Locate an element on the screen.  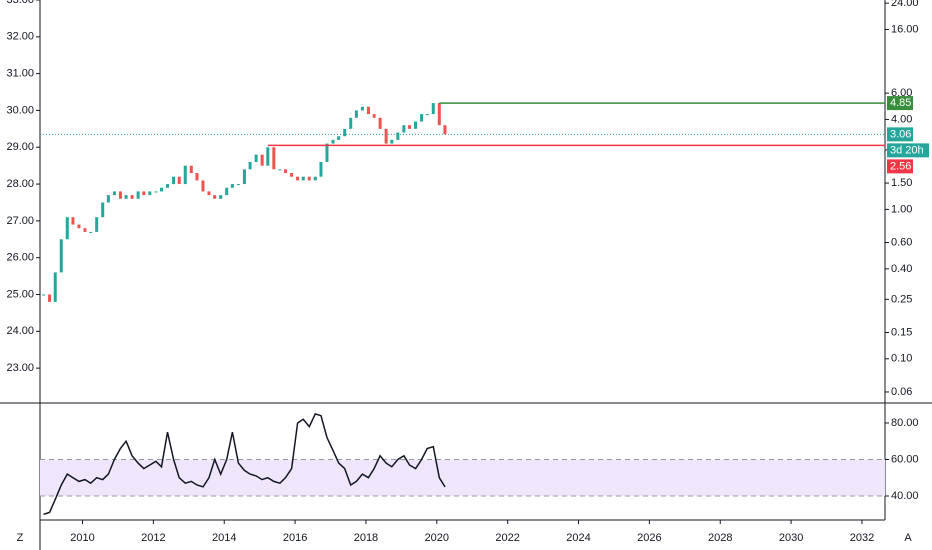
rsi-line is located at coordinates (244, 464).